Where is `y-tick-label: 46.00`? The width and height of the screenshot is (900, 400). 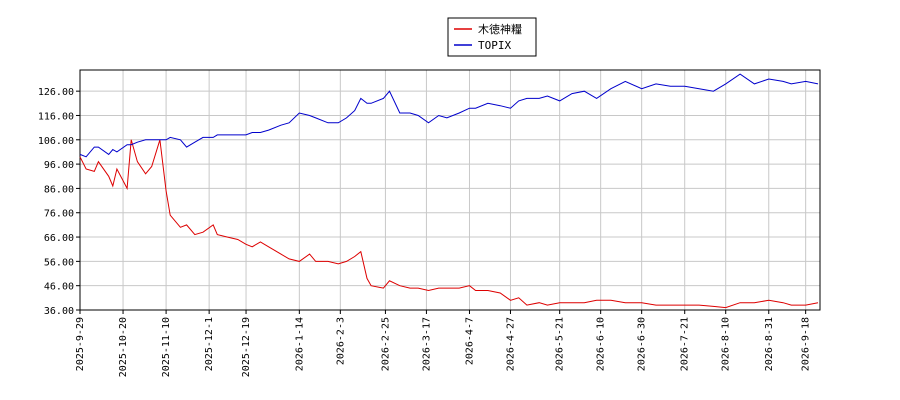
y-tick-label: 46.00 is located at coordinates (59, 287).